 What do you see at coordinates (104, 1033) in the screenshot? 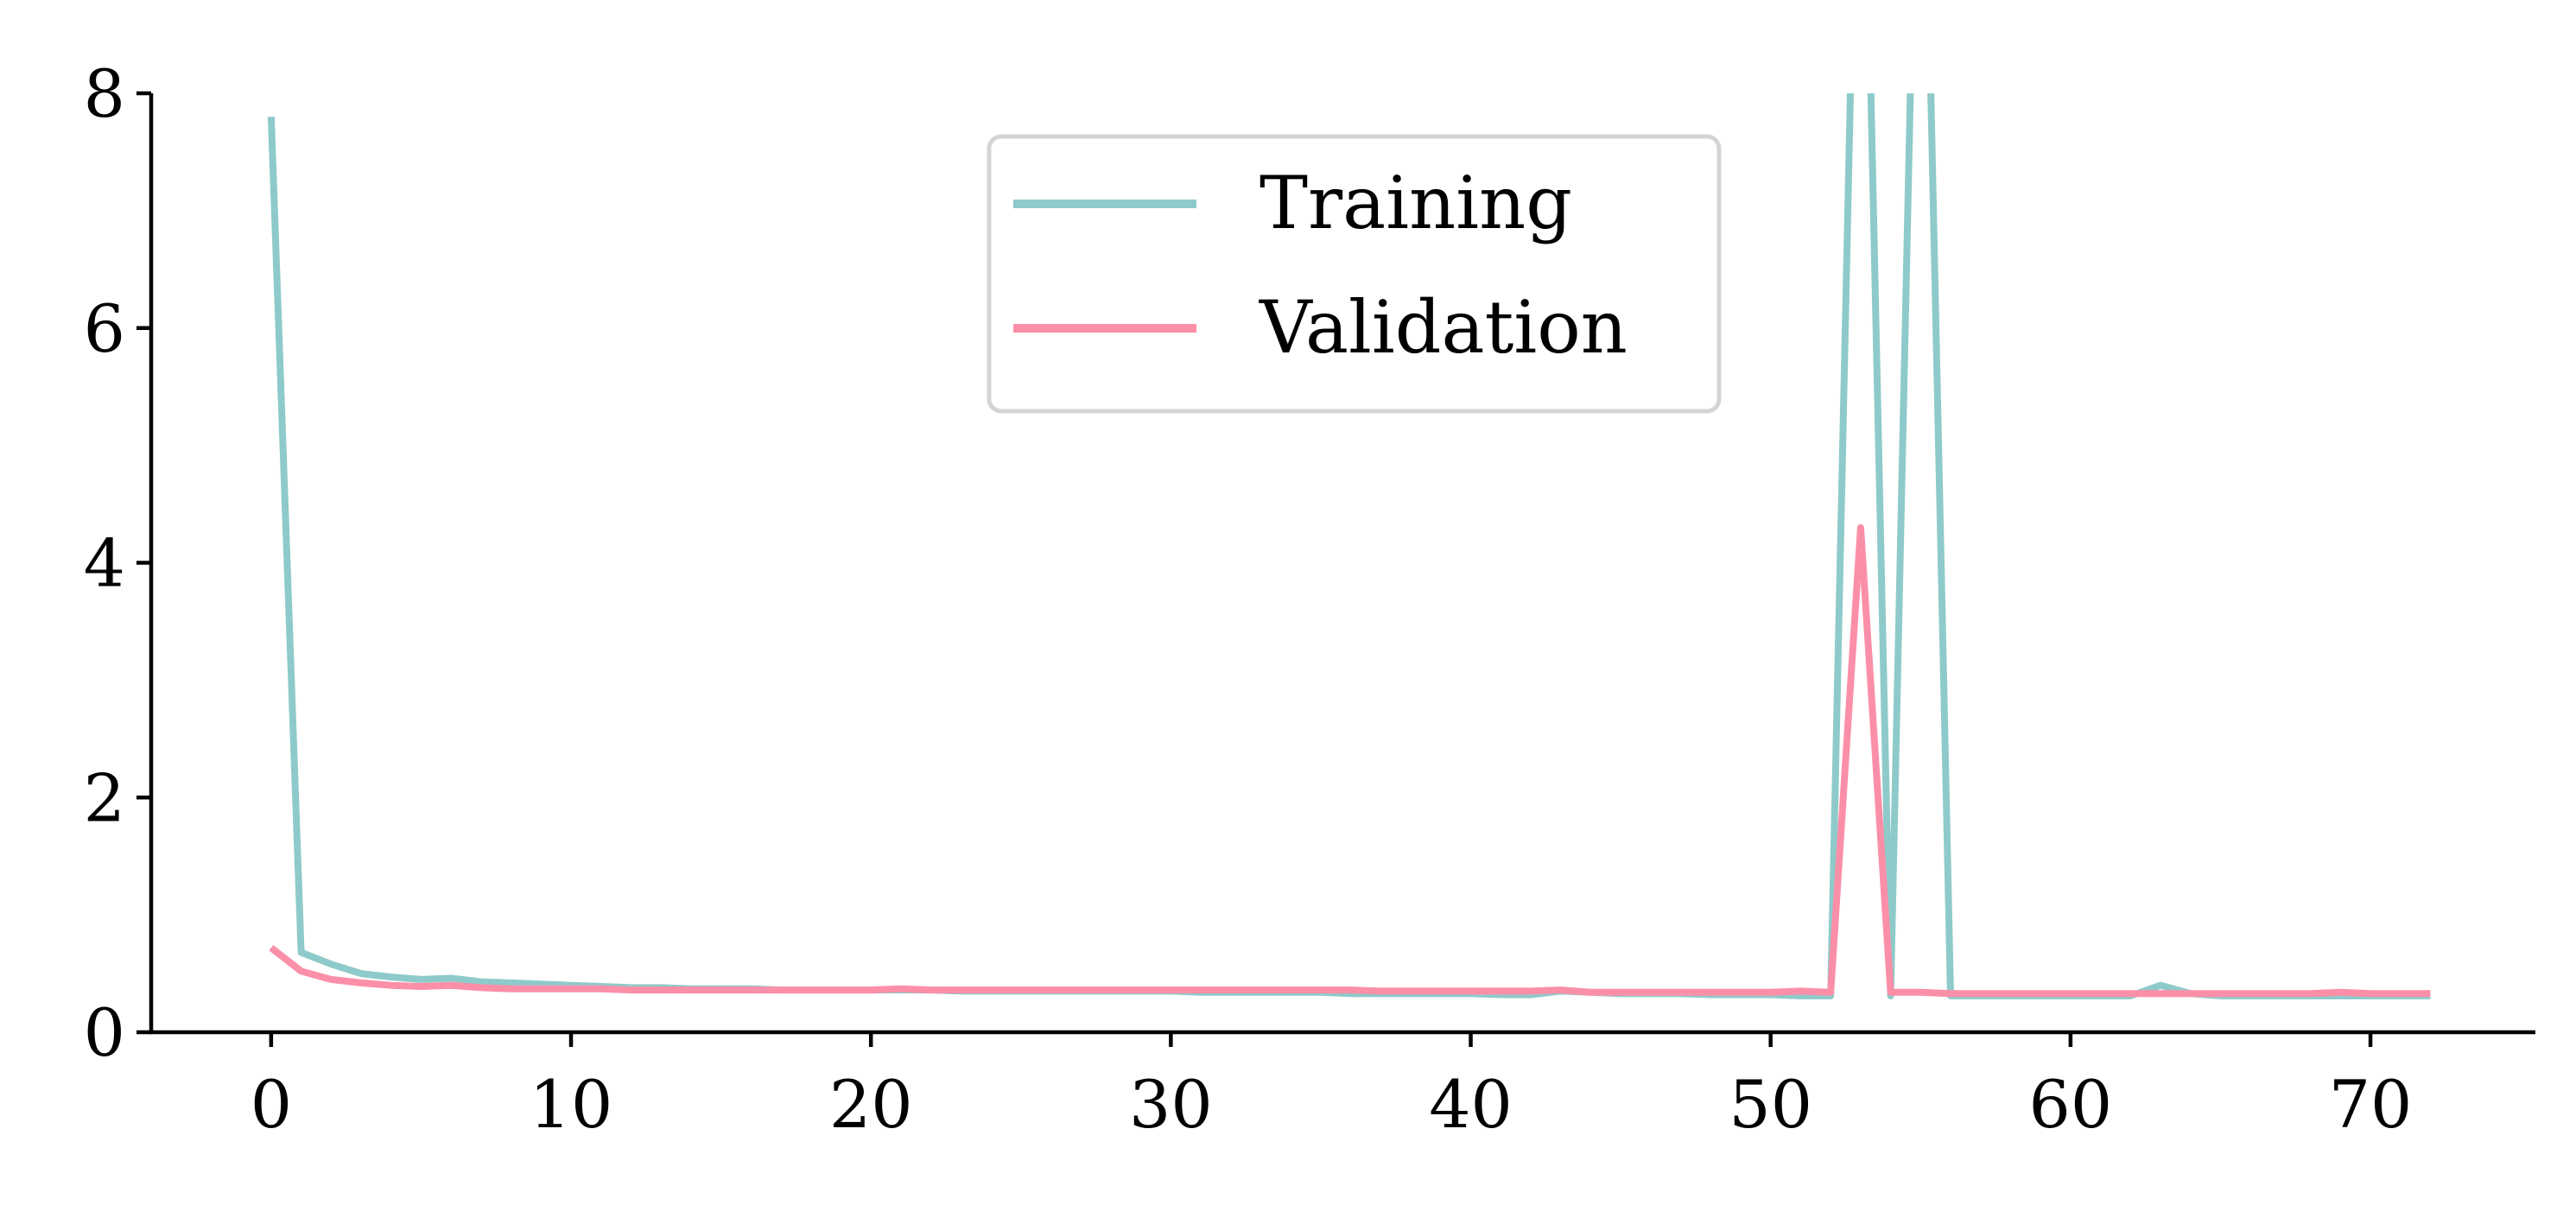
I see `y-tick-label: 0` at bounding box center [104, 1033].